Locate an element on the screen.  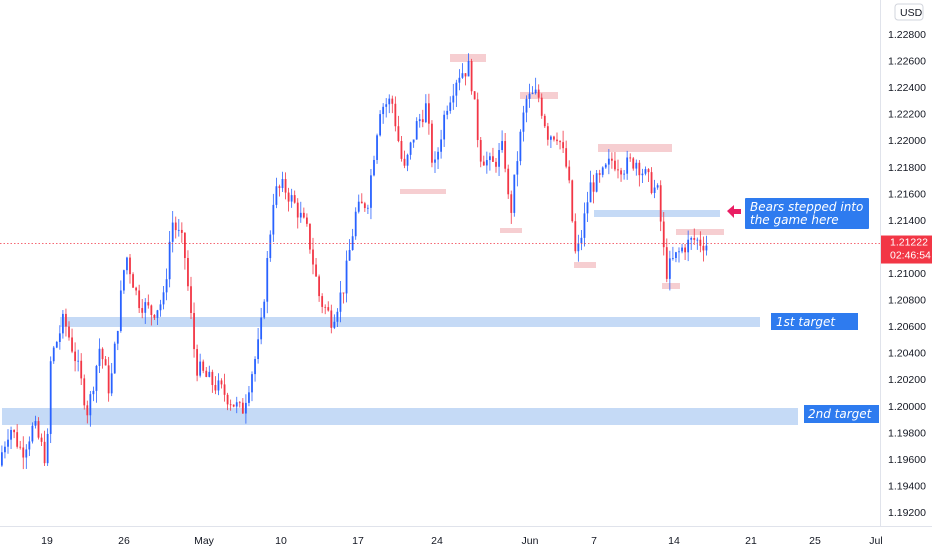
currency-badge: USD is located at coordinates (909, 12).